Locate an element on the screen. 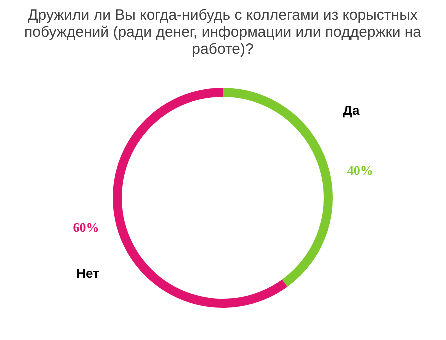 Image resolution: width=446 pixels, height=340 pixels. data-label: 60% is located at coordinates (86, 227).